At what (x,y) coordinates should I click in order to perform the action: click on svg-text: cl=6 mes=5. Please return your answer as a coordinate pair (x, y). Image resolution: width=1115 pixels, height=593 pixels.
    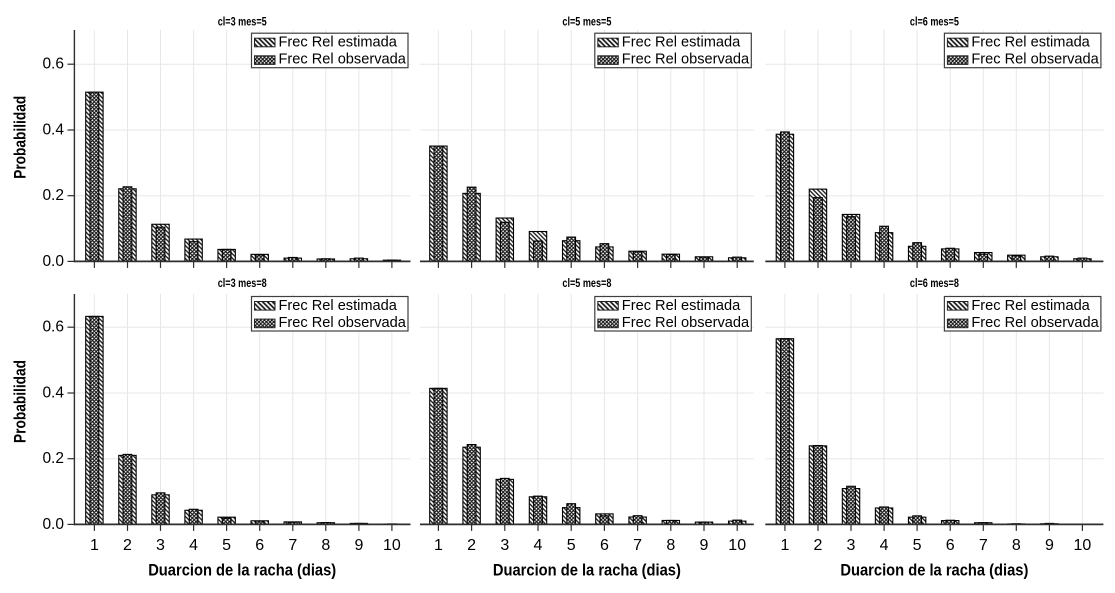
    Looking at the image, I should click on (934, 21).